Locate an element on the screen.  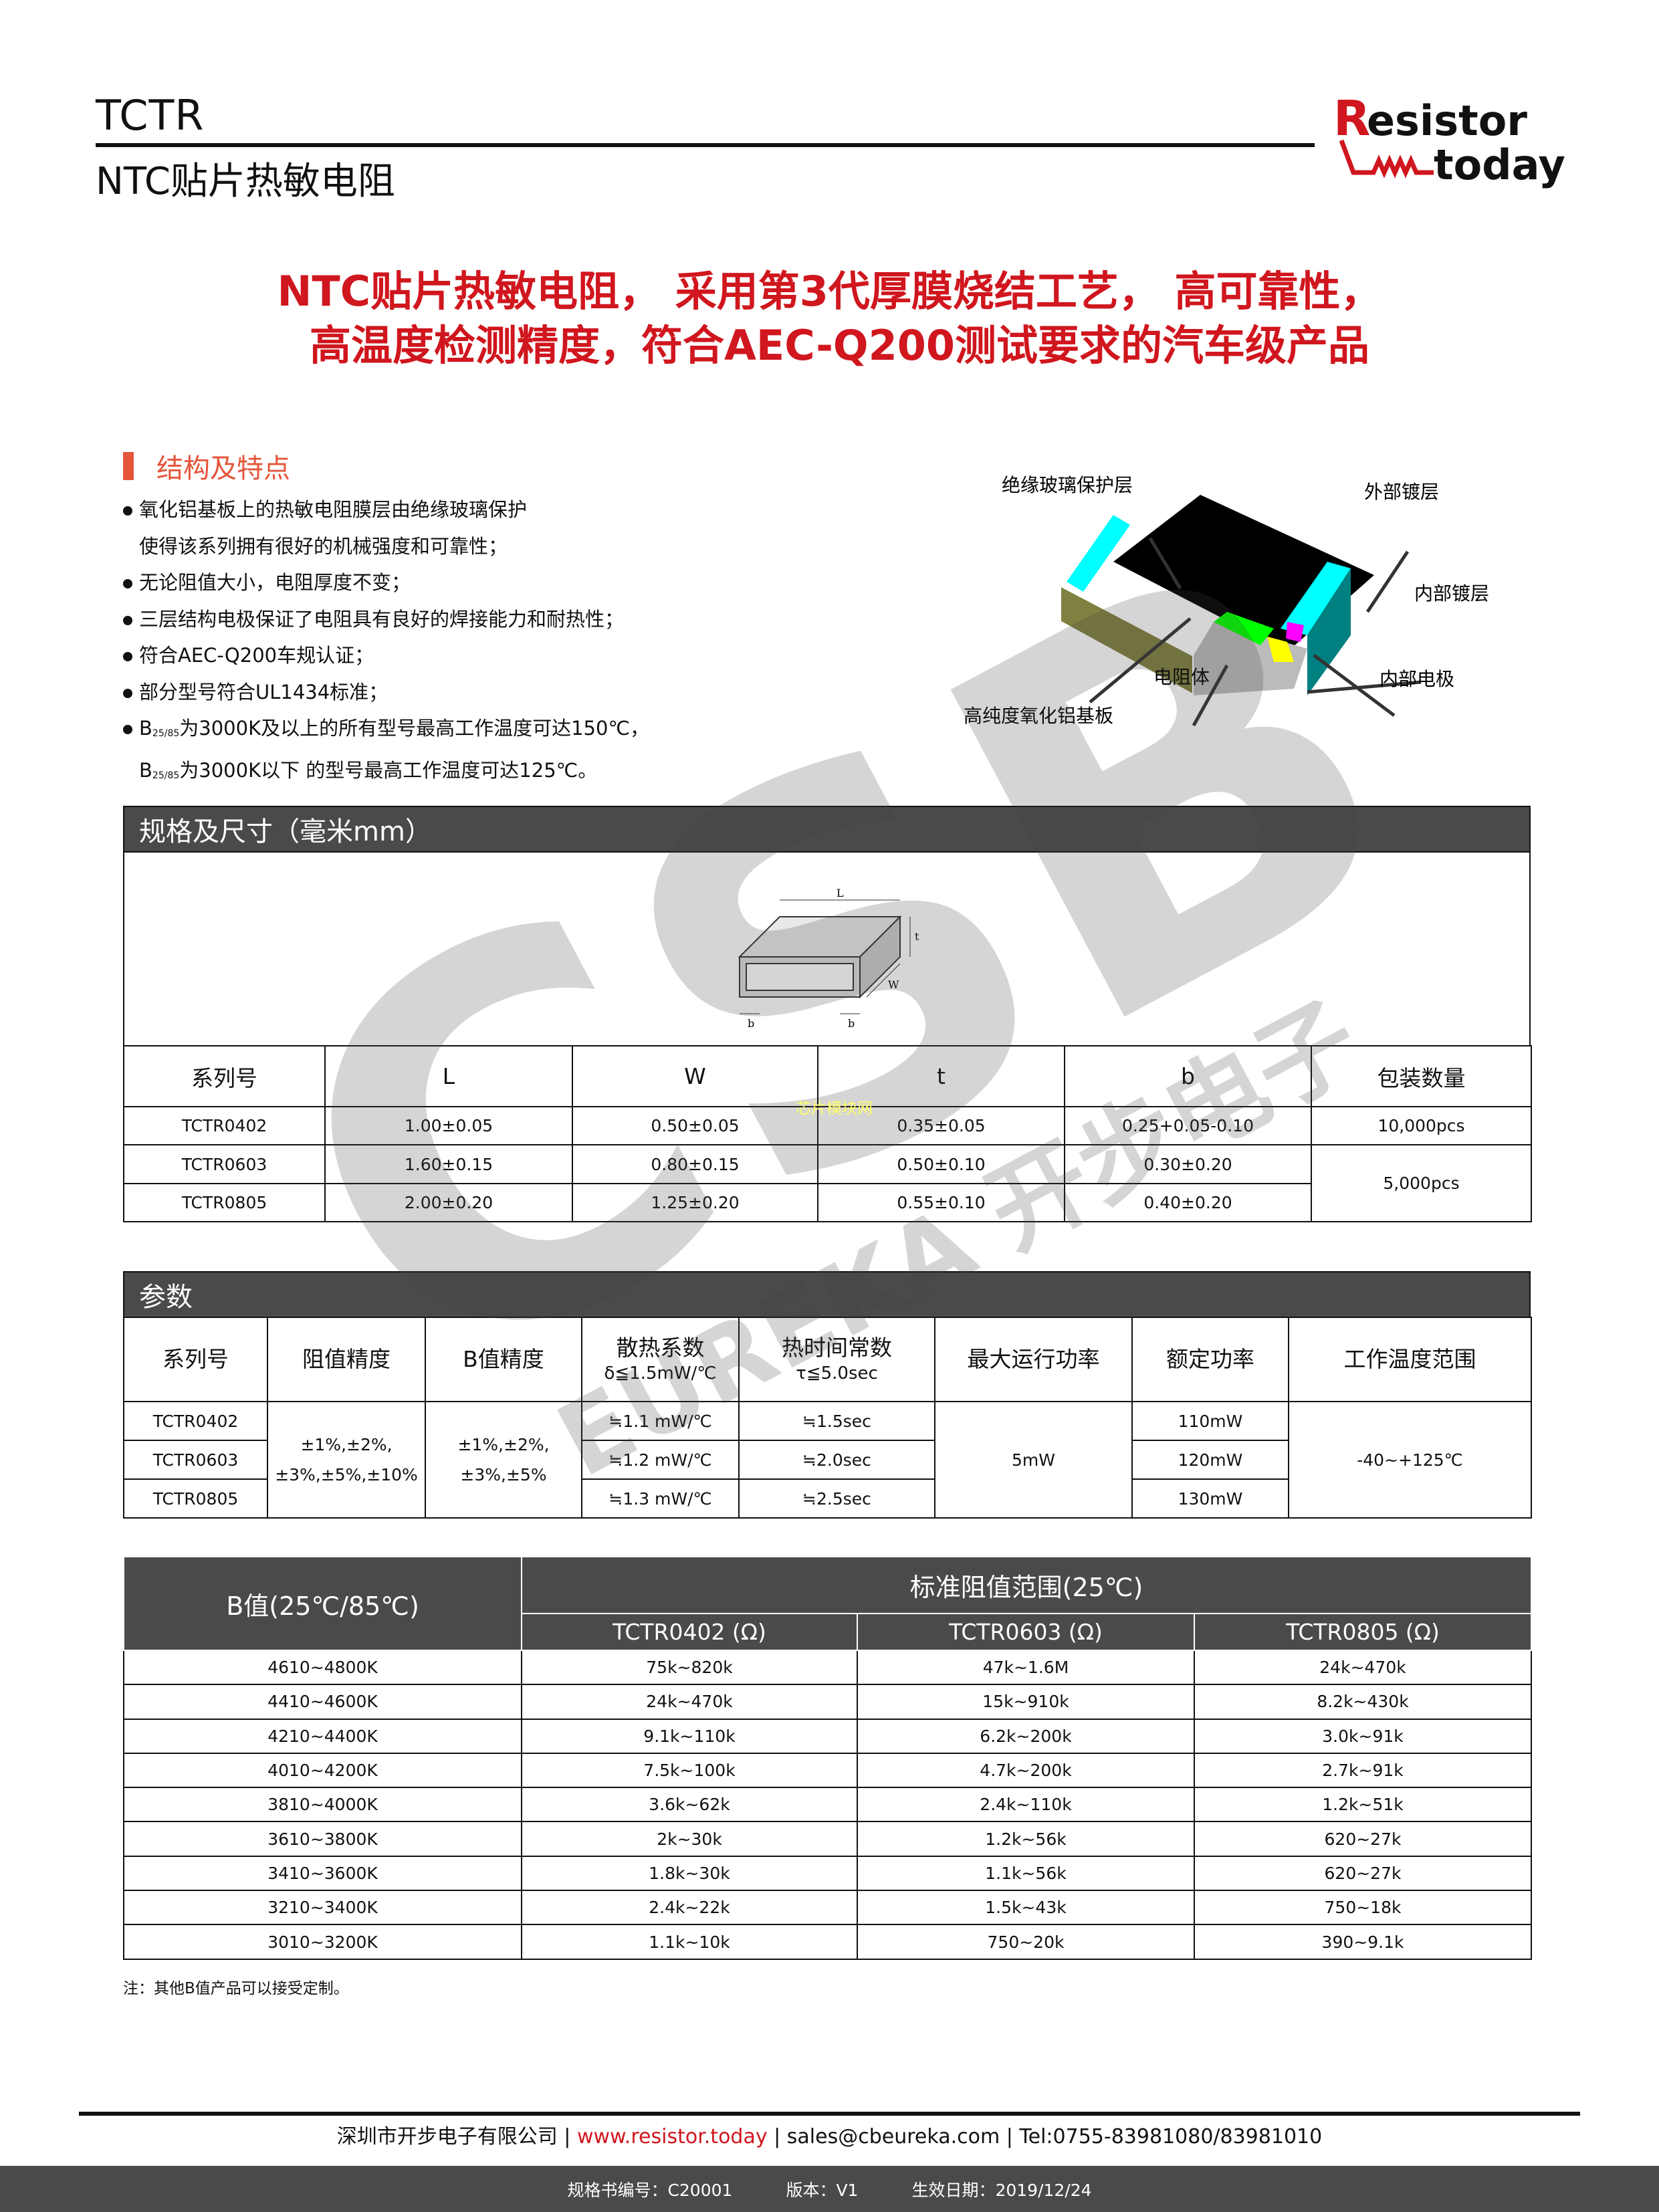
table-cell: 130mW is located at coordinates (1210, 1498).